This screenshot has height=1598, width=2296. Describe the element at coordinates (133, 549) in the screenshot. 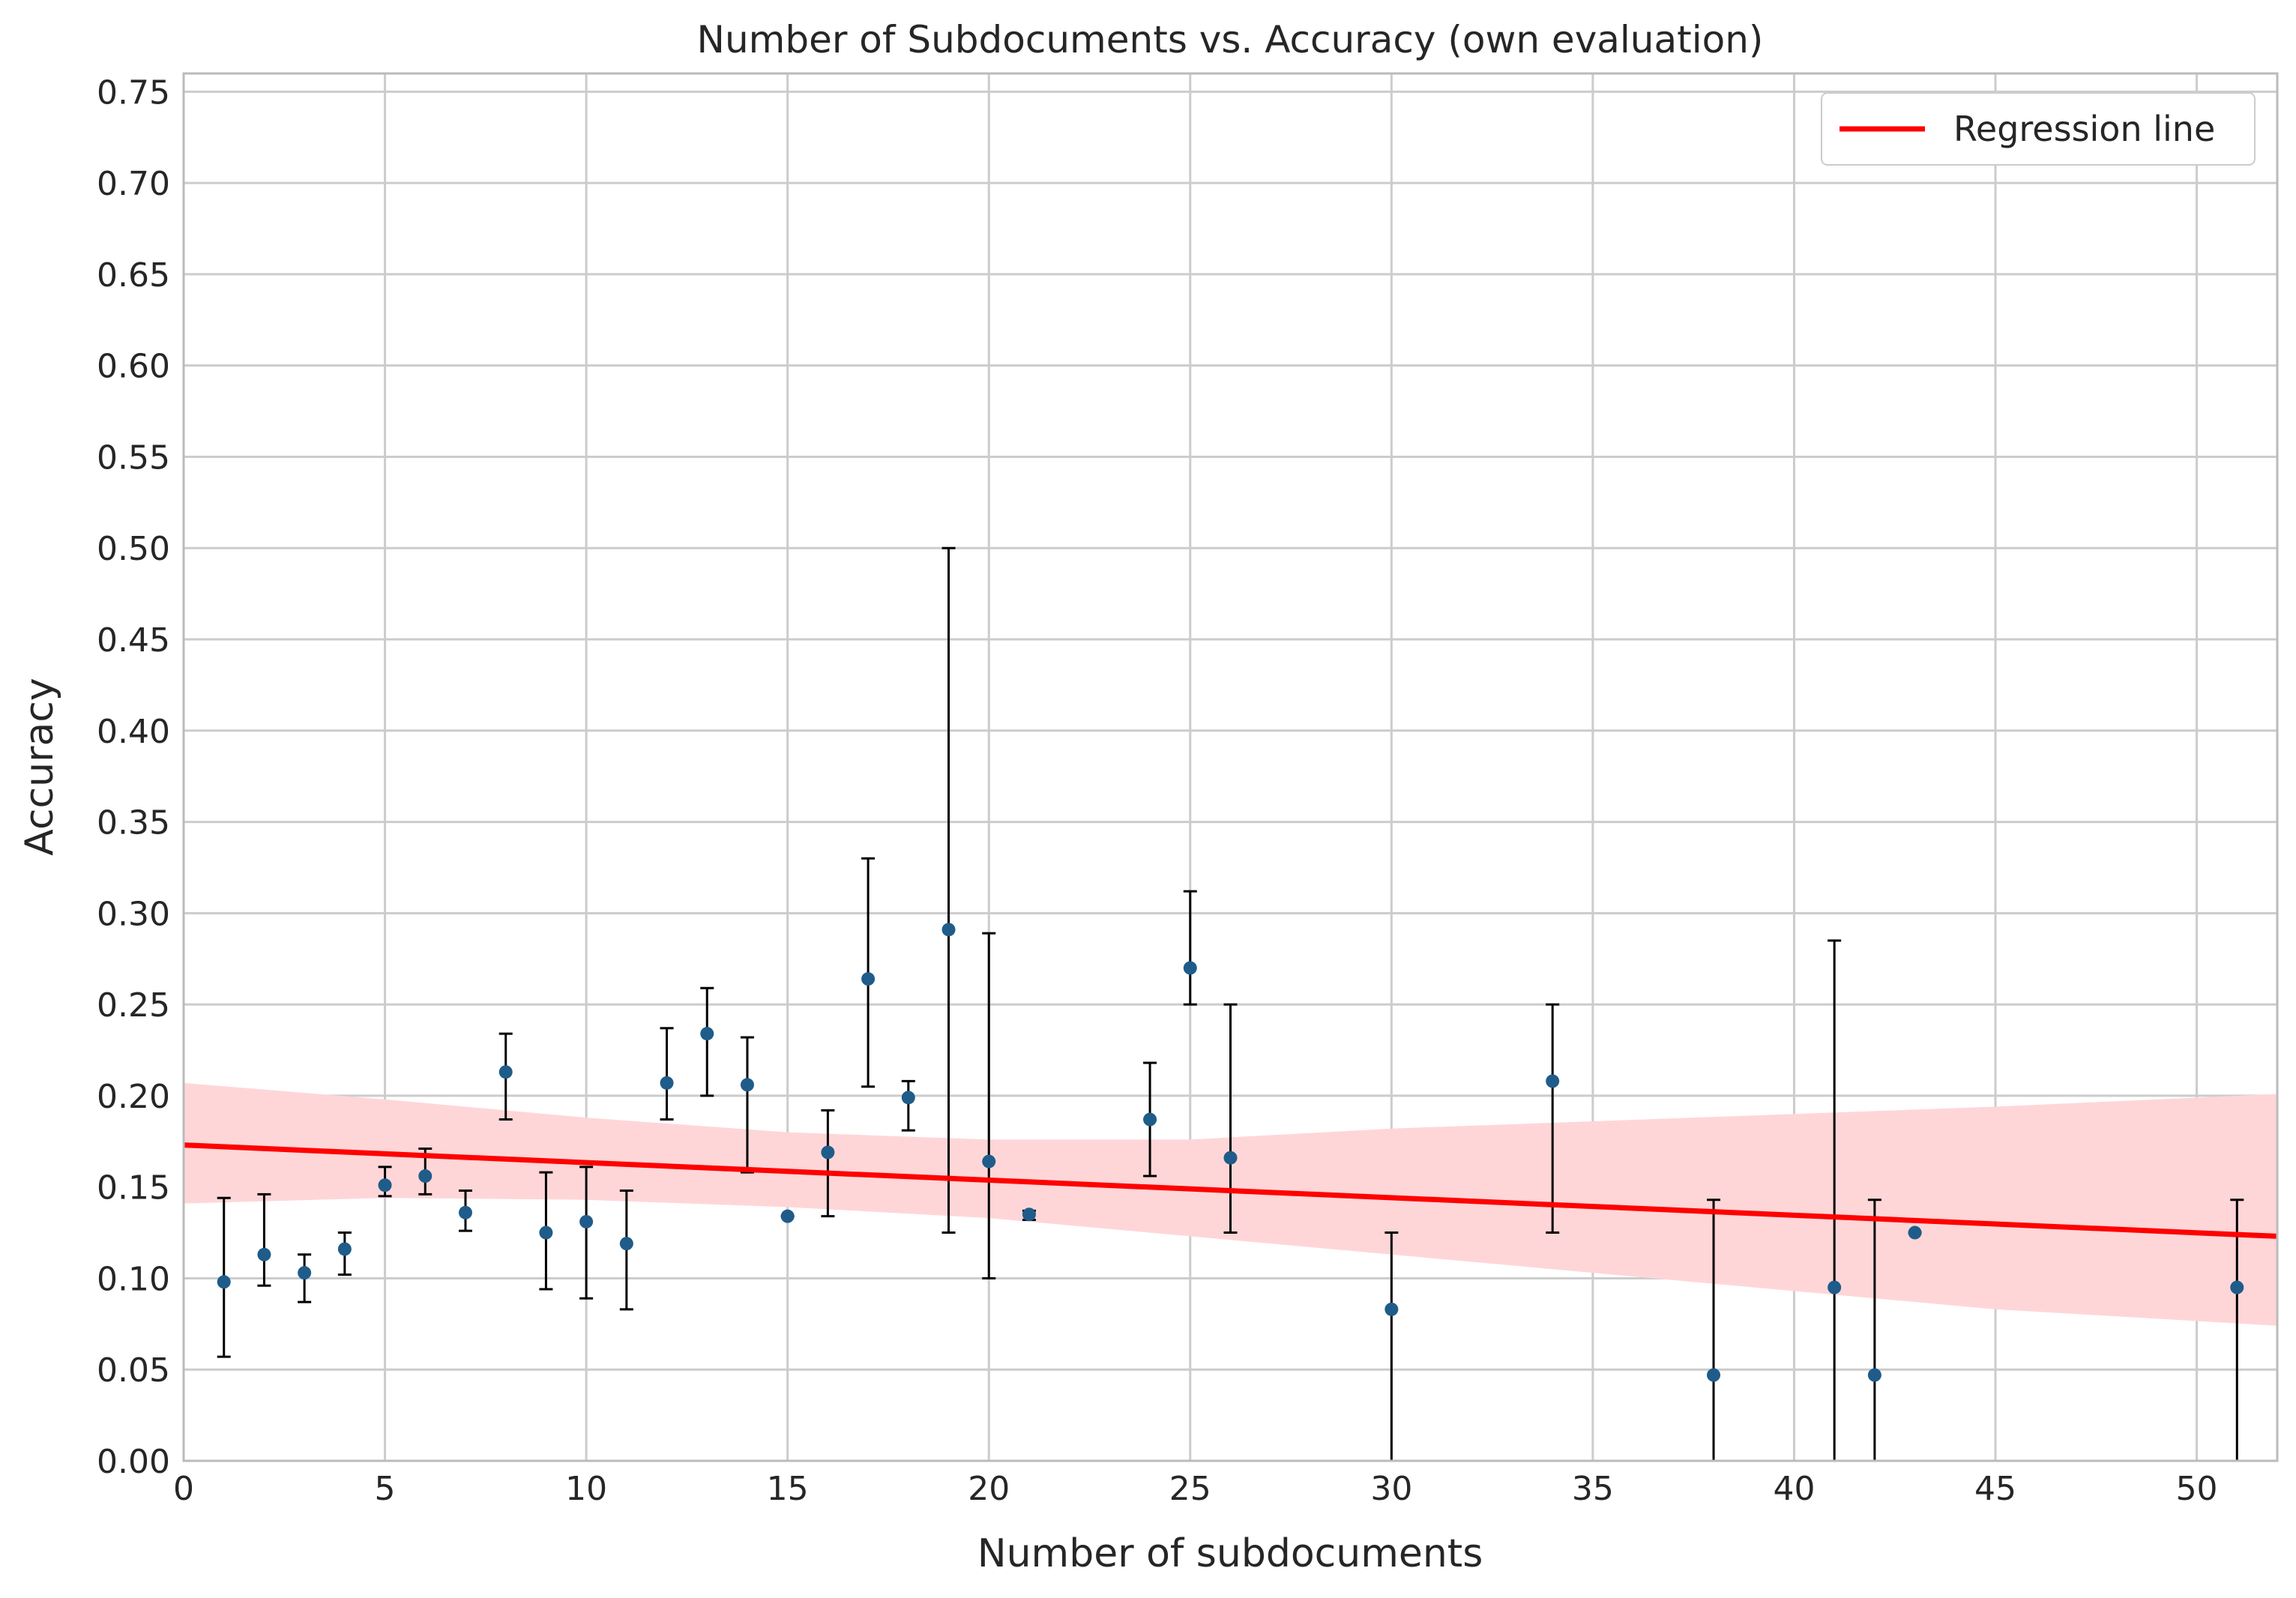

I see `y-tick-label: 0.50` at that location.